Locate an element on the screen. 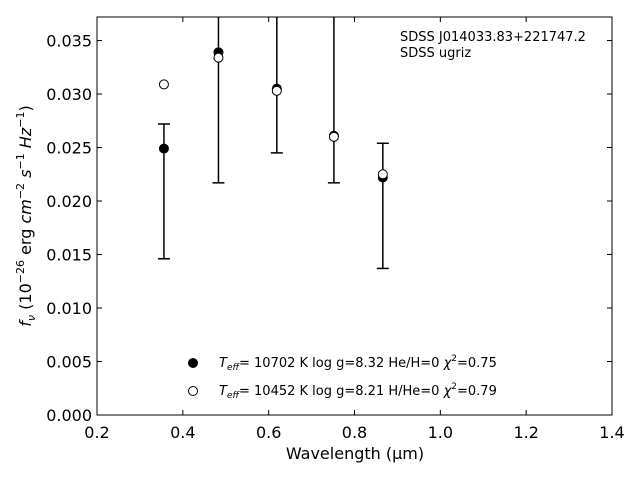 Image resolution: width=640 pixels, height=480 pixels. y-tick-label: 0.005 is located at coordinates (69, 362).